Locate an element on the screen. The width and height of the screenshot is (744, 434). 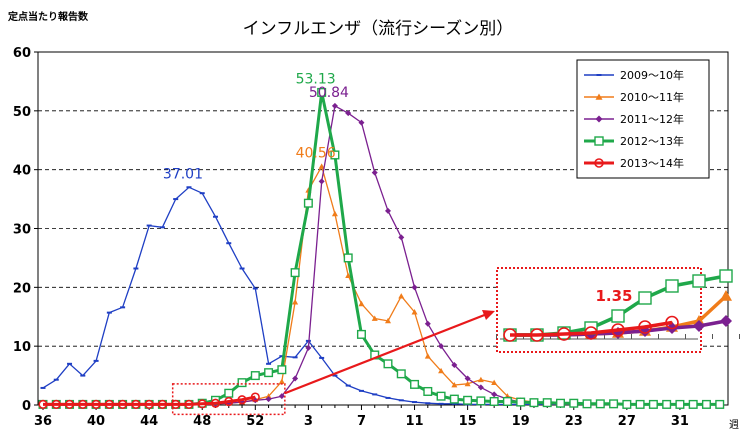
x-tick-label: 44 is located at coordinates (149, 421).